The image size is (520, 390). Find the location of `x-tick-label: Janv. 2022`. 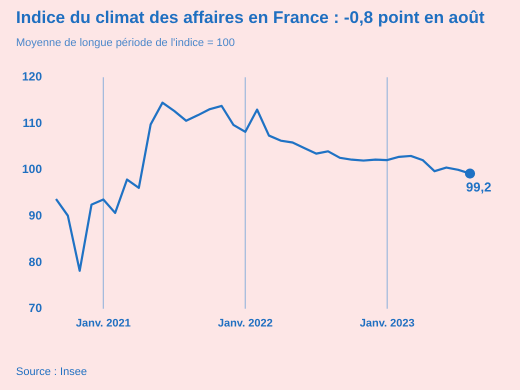

x-tick-label: Janv. 2022 is located at coordinates (245, 323).